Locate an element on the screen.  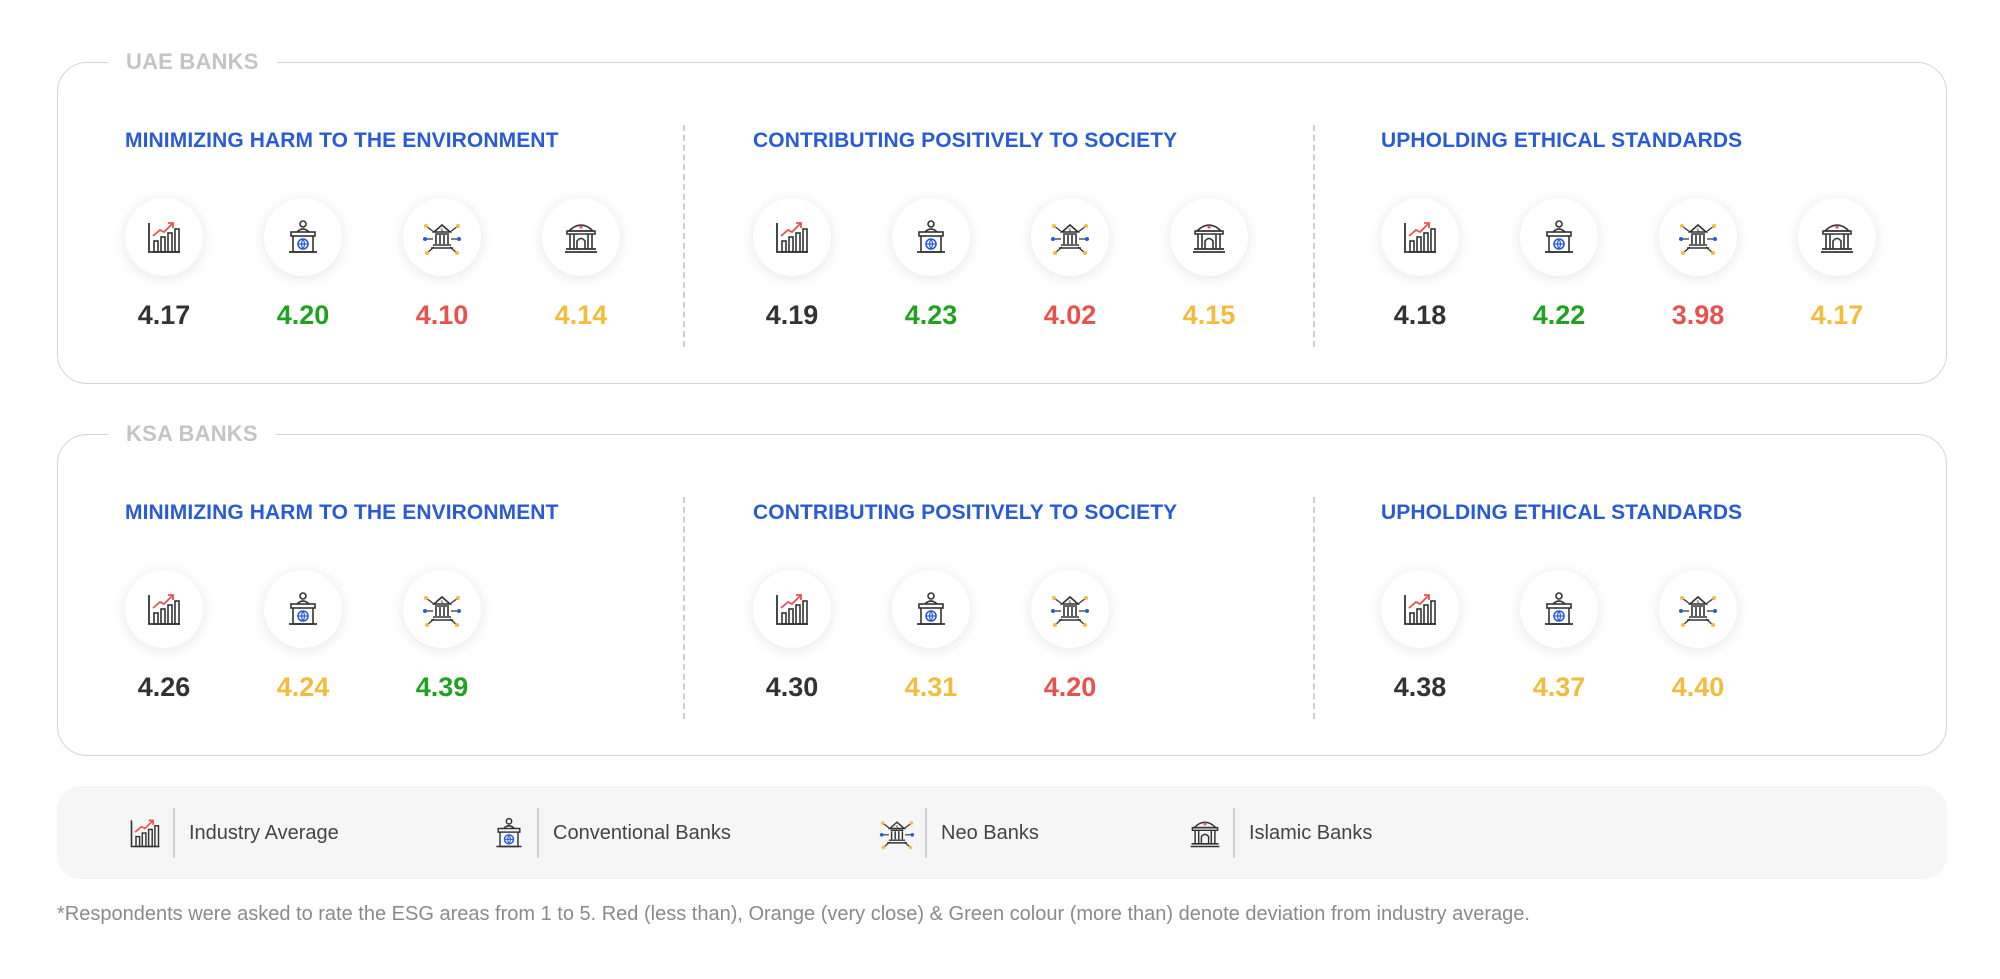
score-value: 4.19 is located at coordinates (792, 315).